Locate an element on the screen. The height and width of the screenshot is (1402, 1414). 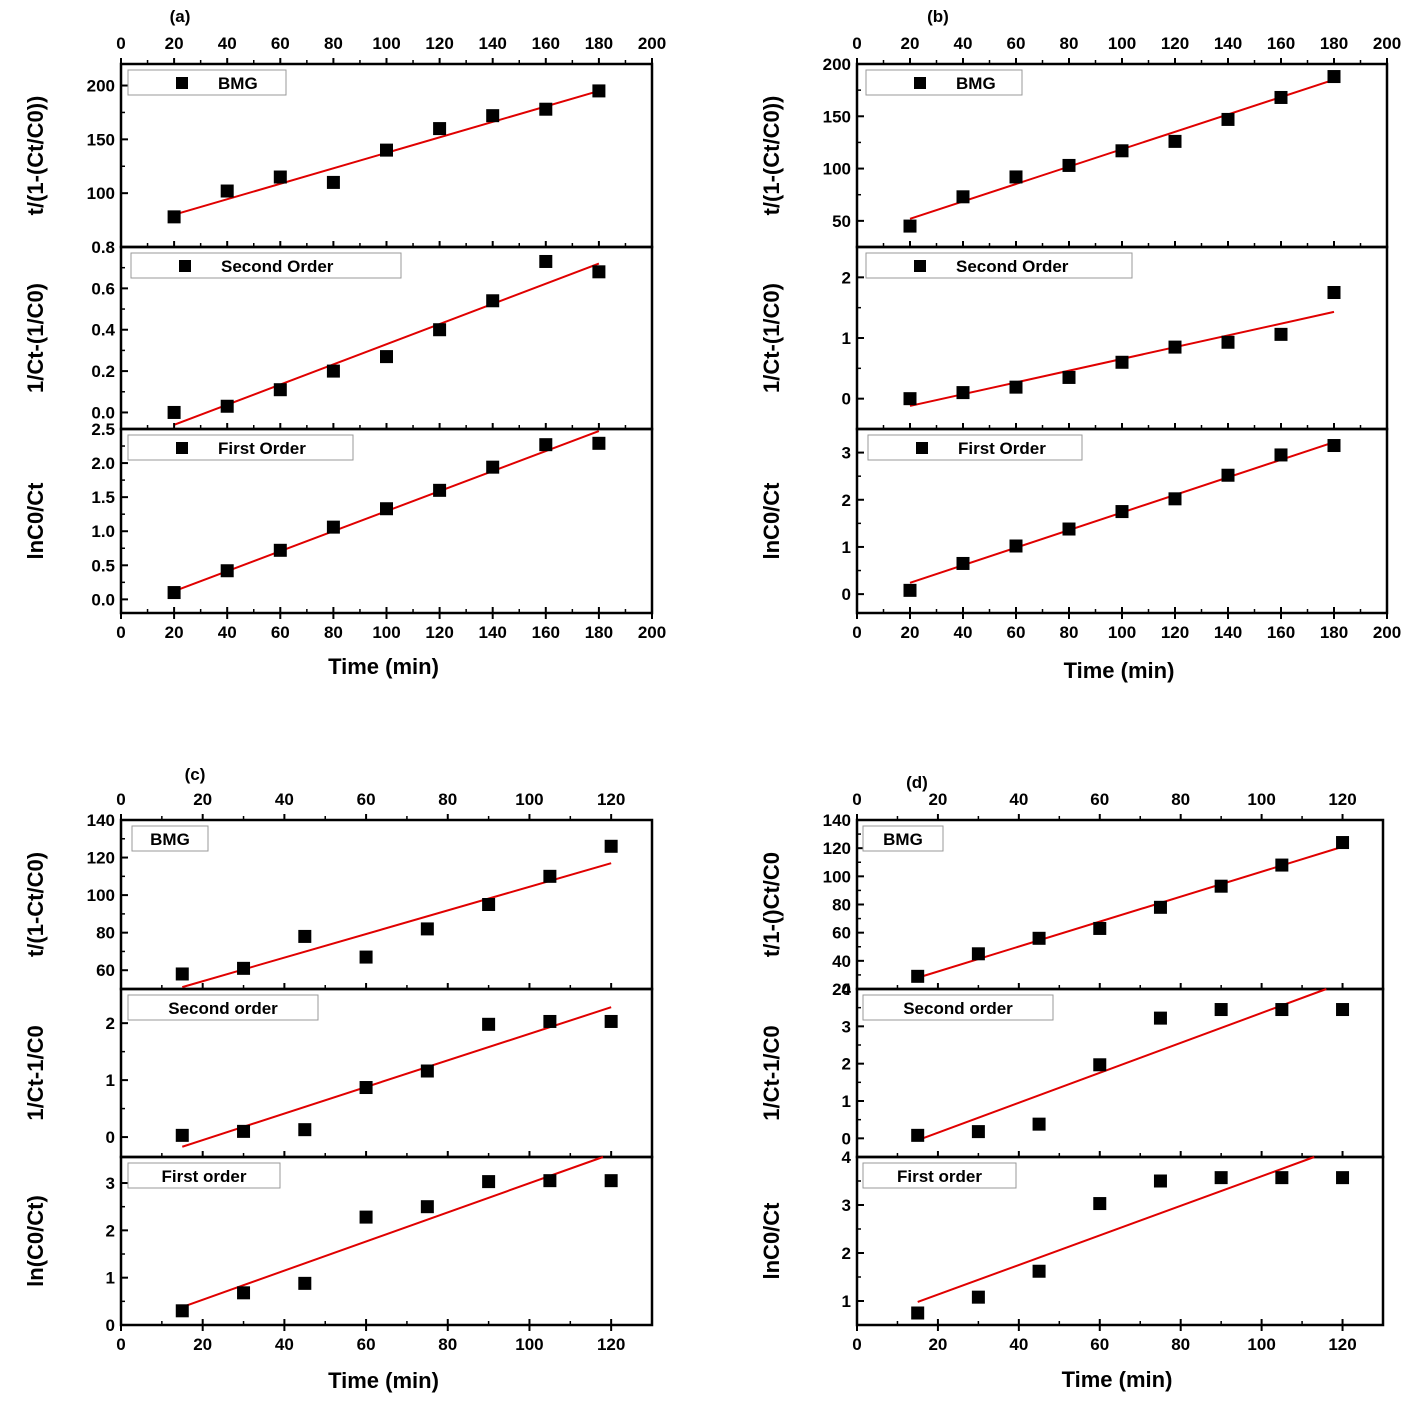
subplot-1: 20 40 60 80 100 120 140 t/1-()Ct/C0 BMG is located at coordinates (1072, 905).